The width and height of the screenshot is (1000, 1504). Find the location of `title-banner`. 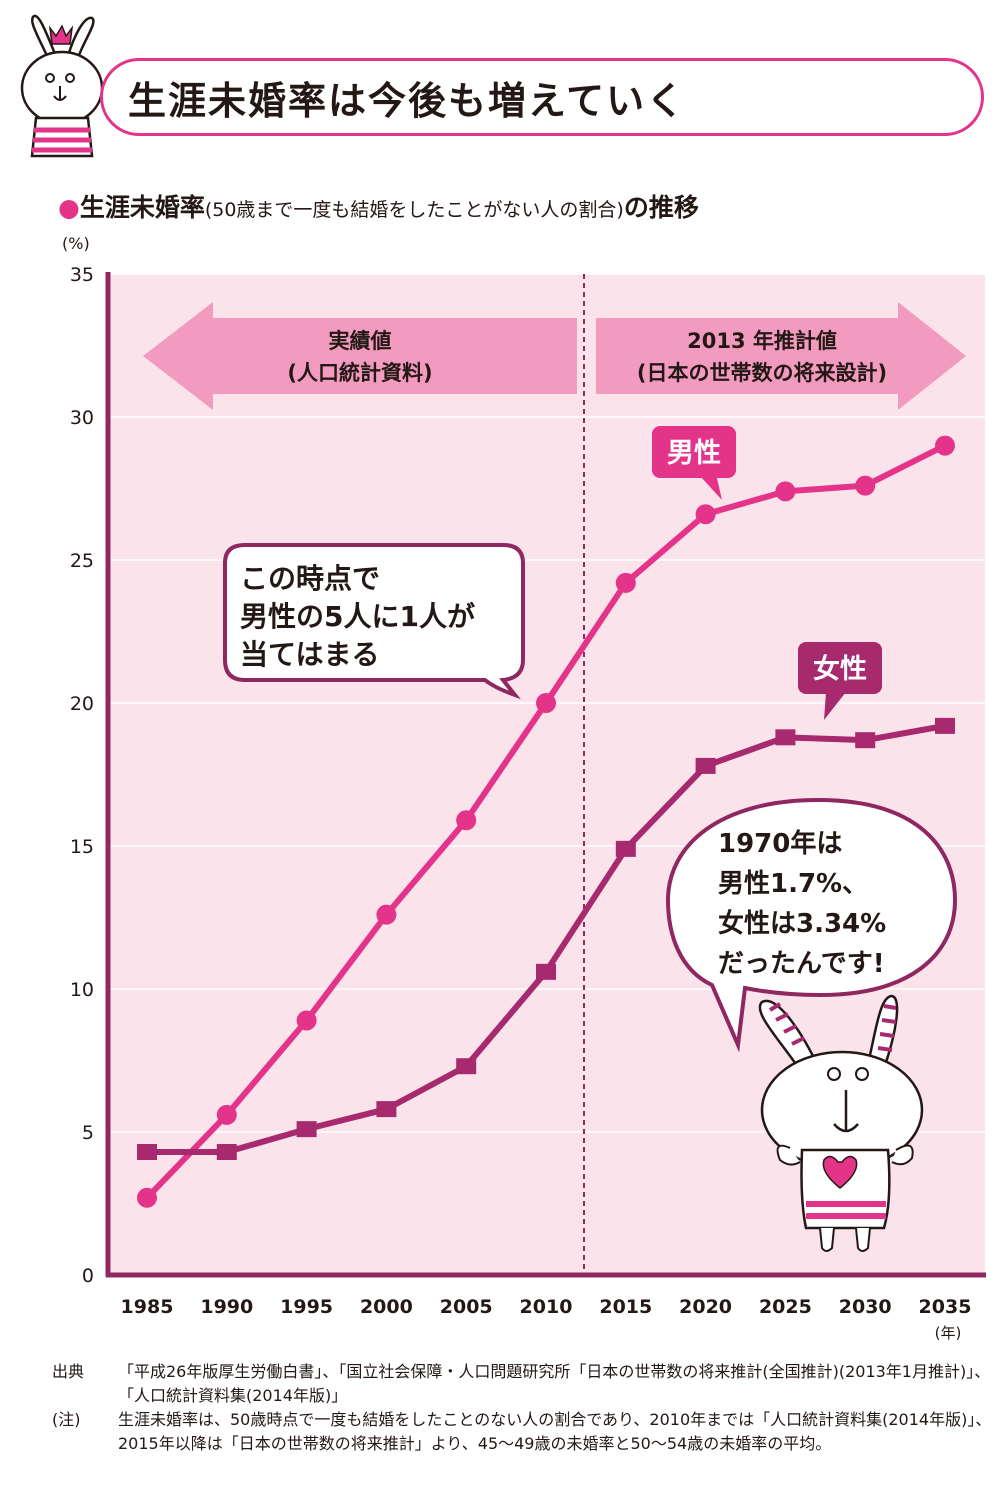

title-banner is located at coordinates (542, 97).